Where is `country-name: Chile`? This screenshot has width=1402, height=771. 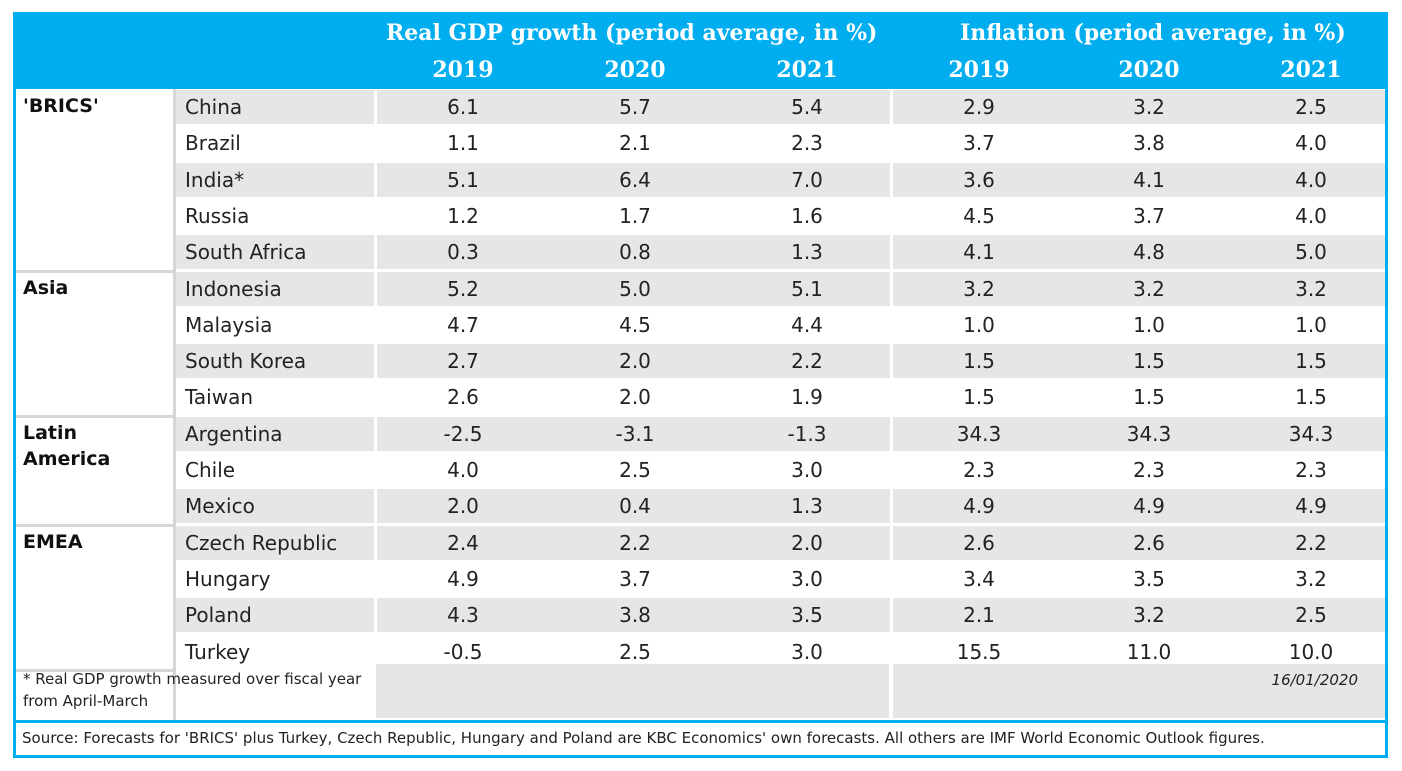
country-name: Chile is located at coordinates (210, 470).